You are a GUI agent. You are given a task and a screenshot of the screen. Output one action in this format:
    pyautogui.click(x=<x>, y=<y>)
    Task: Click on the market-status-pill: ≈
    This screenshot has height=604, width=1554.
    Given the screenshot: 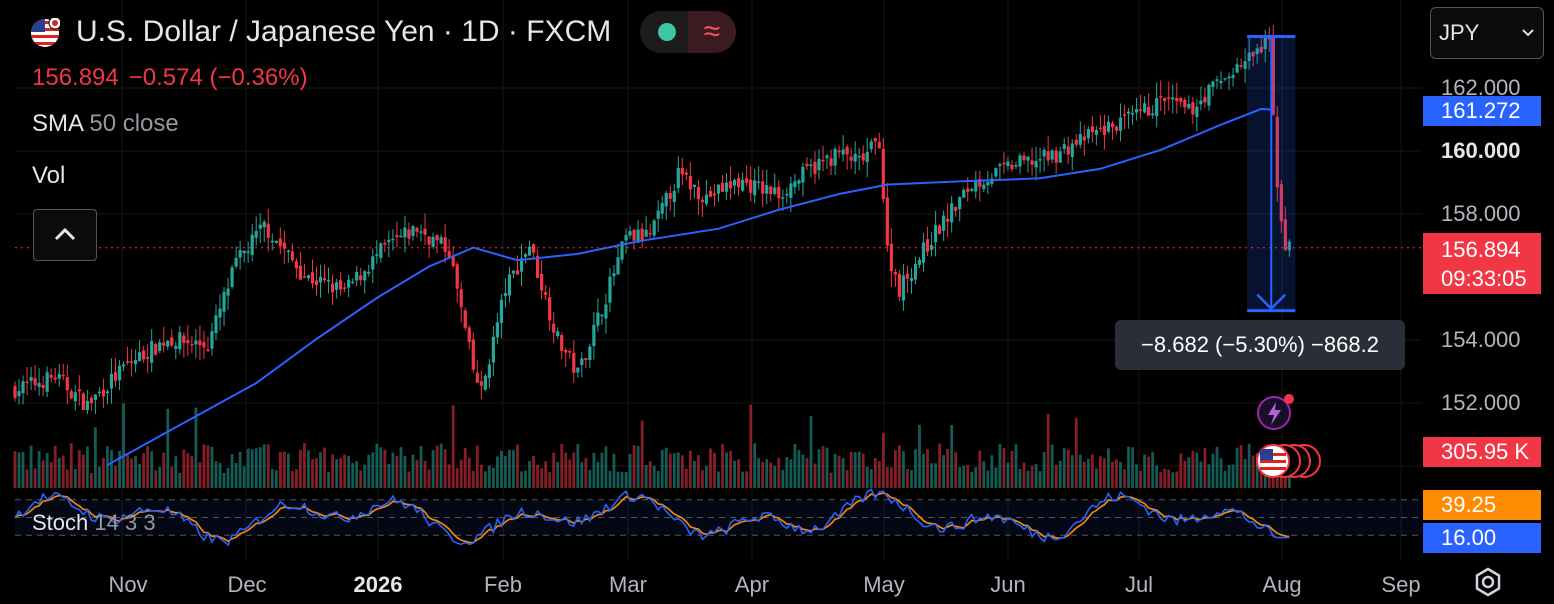 What is the action you would take?
    pyautogui.click(x=688, y=32)
    